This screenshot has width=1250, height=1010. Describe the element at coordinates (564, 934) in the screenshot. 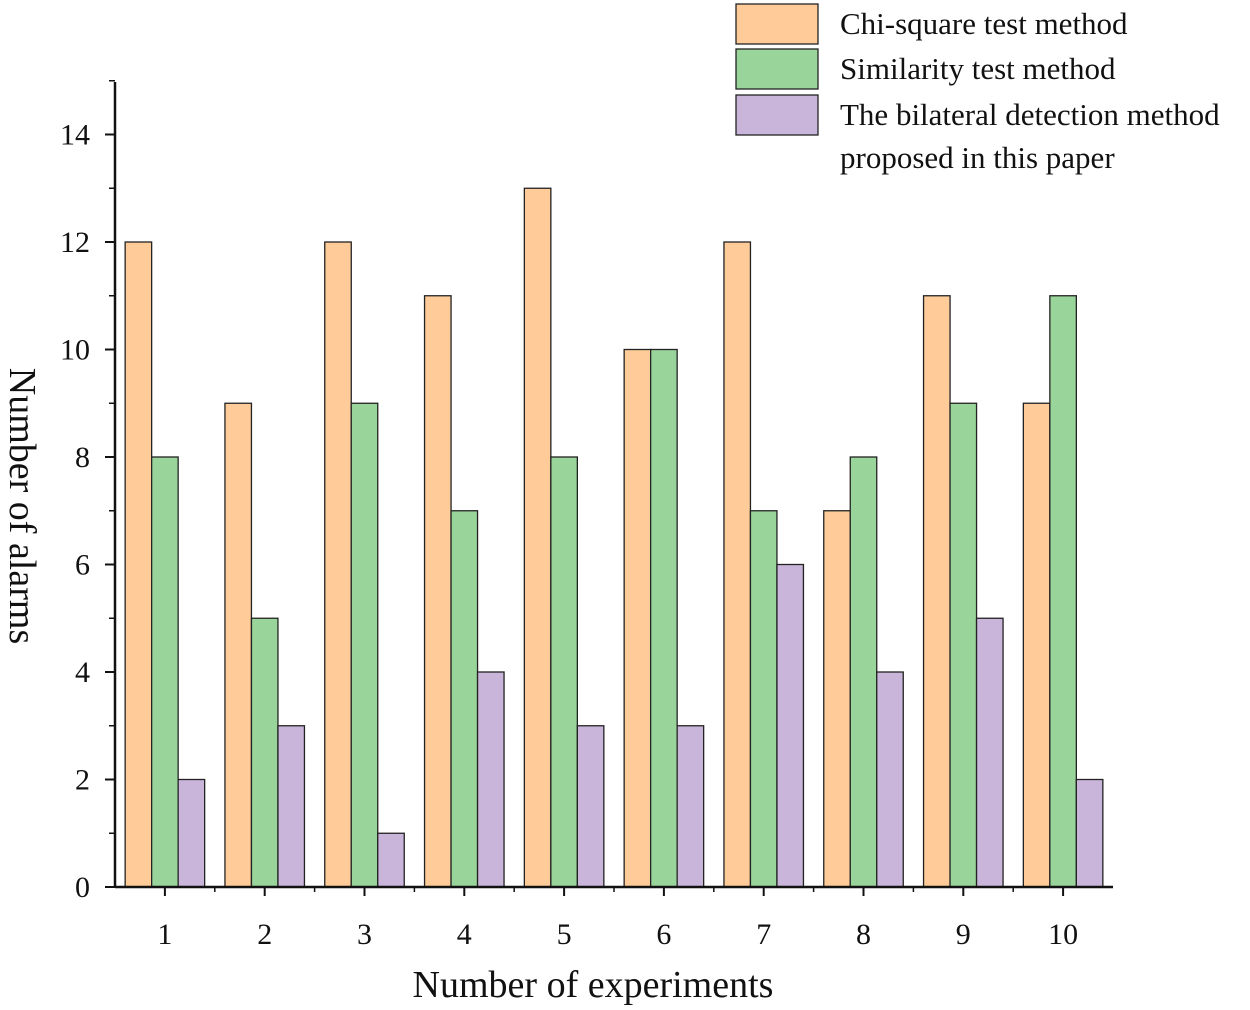

I see `x-tick-label: 5` at that location.